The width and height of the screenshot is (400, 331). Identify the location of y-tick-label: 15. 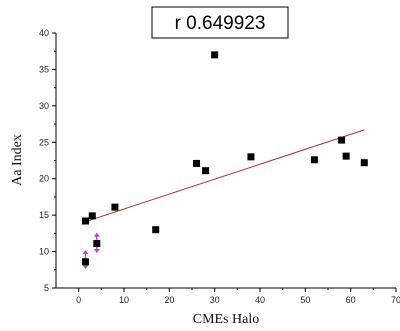
(44, 215).